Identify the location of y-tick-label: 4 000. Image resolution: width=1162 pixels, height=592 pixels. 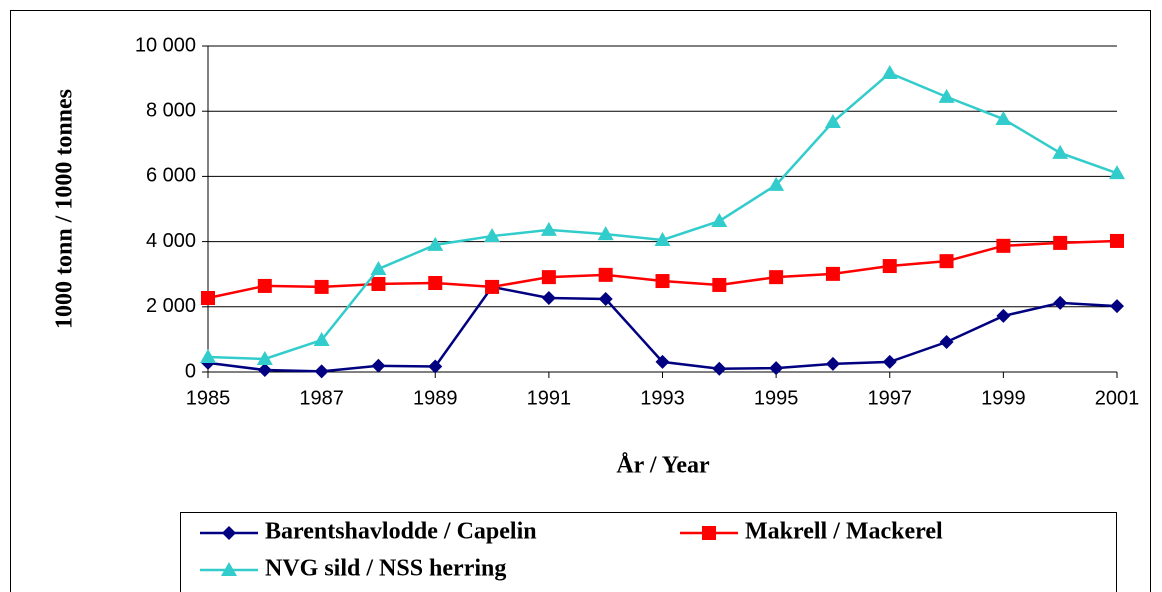
(171, 241).